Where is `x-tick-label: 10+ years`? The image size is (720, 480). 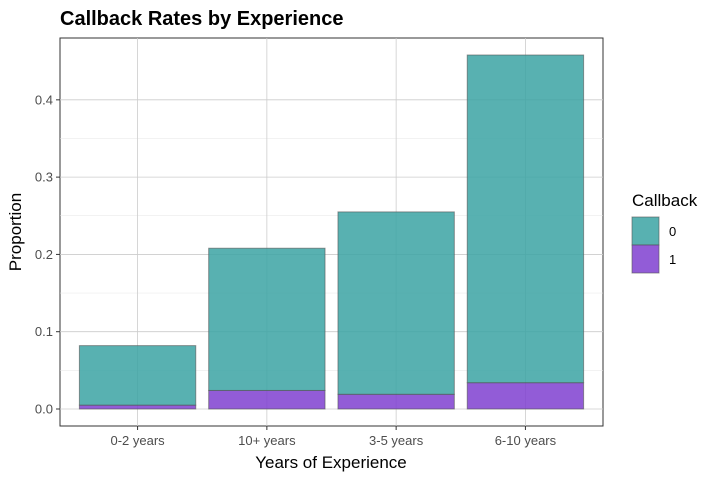
x-tick-label: 10+ years is located at coordinates (267, 440).